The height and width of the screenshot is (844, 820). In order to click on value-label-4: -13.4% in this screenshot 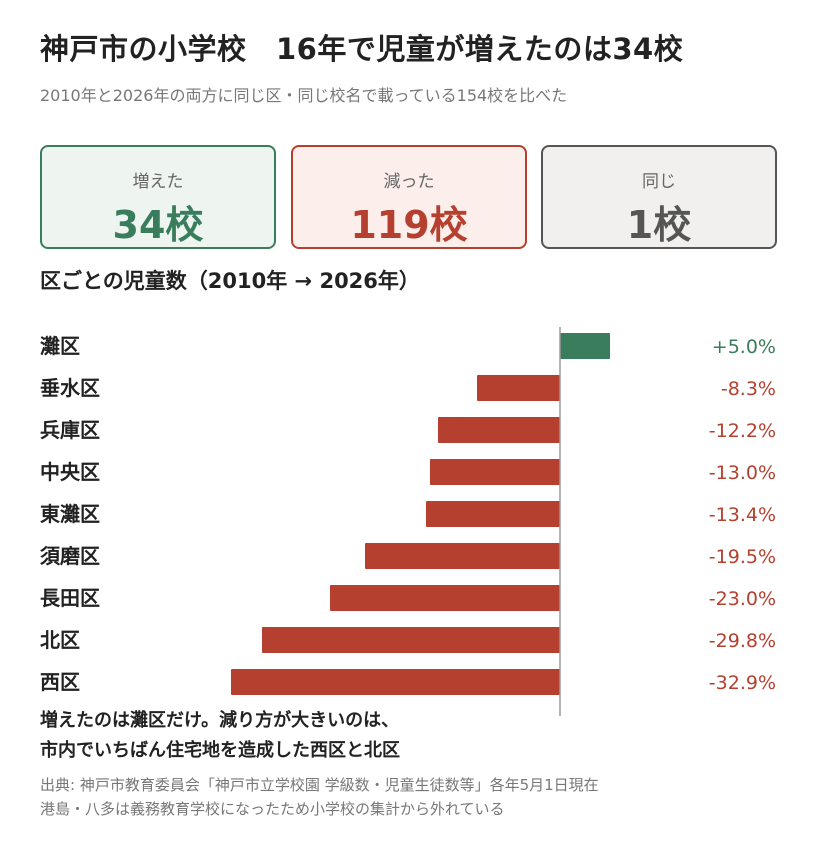, I will do `click(742, 515)`.